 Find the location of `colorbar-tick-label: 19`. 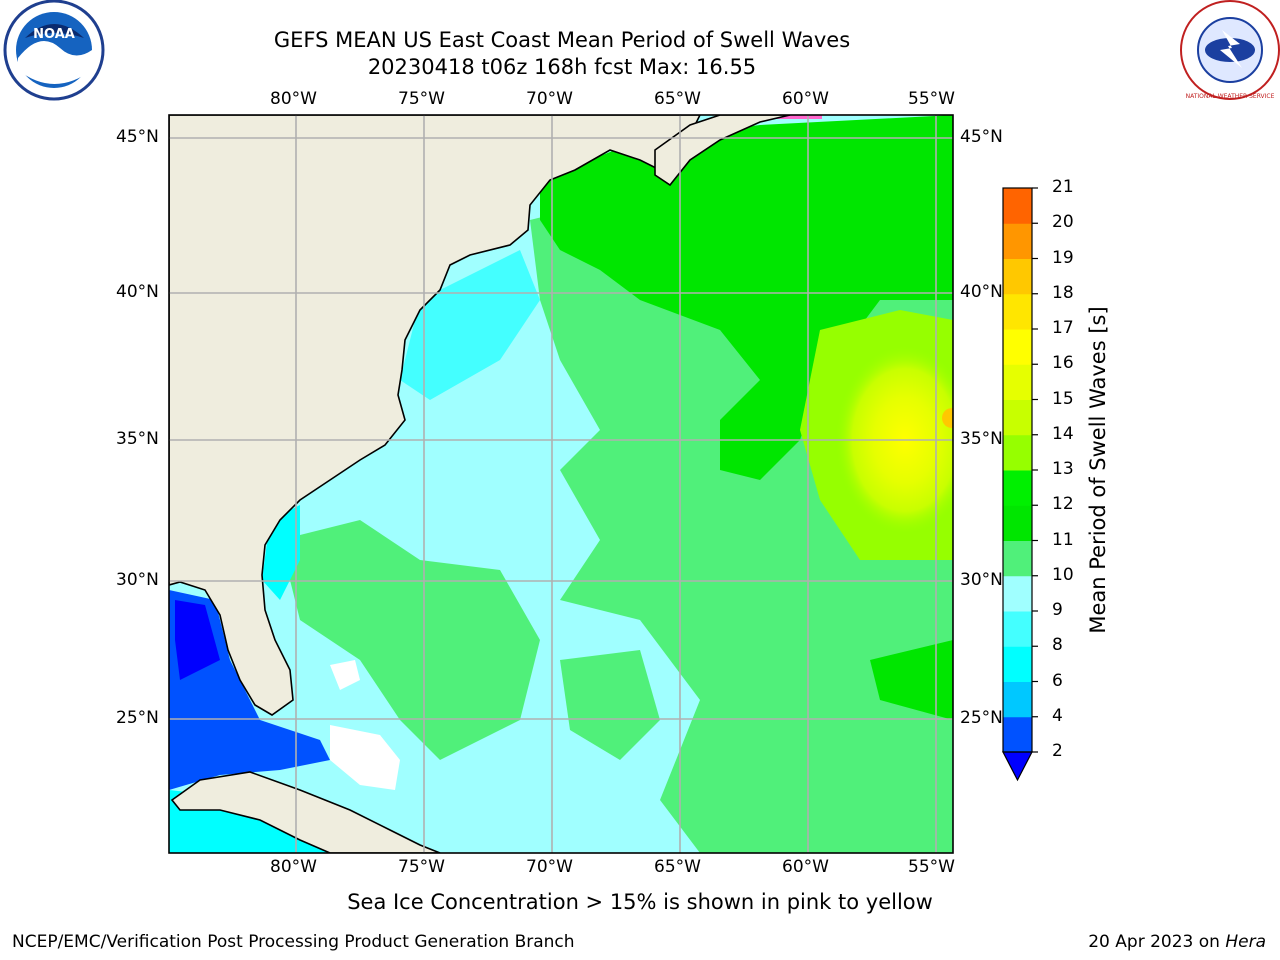

colorbar-tick-label: 19 is located at coordinates (1063, 257).